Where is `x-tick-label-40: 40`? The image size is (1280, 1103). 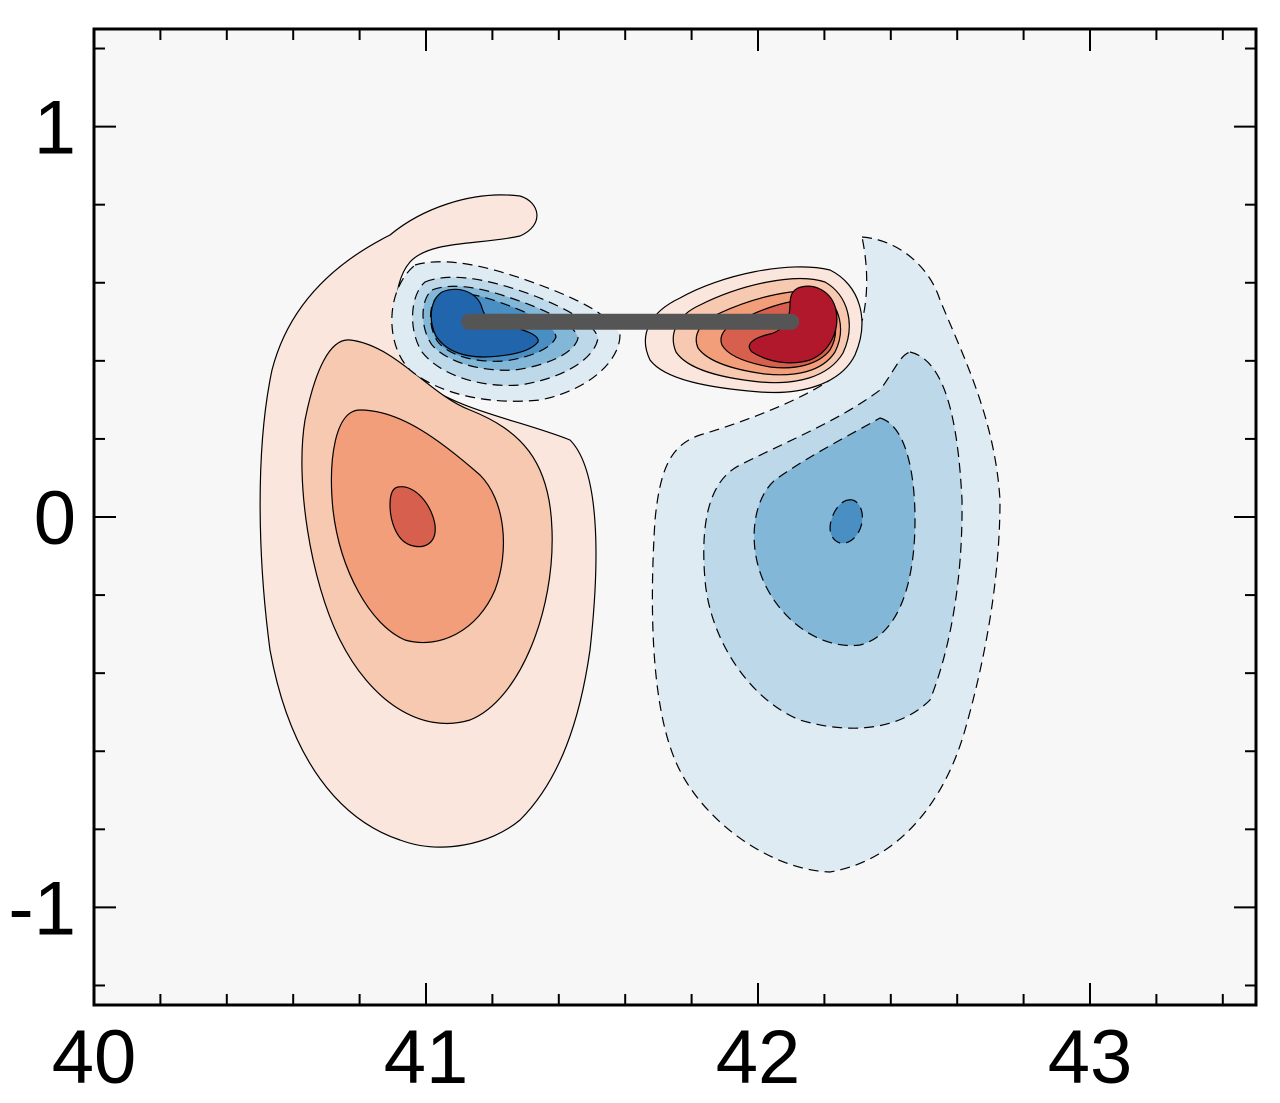
x-tick-label-40: 40 is located at coordinates (94, 1057).